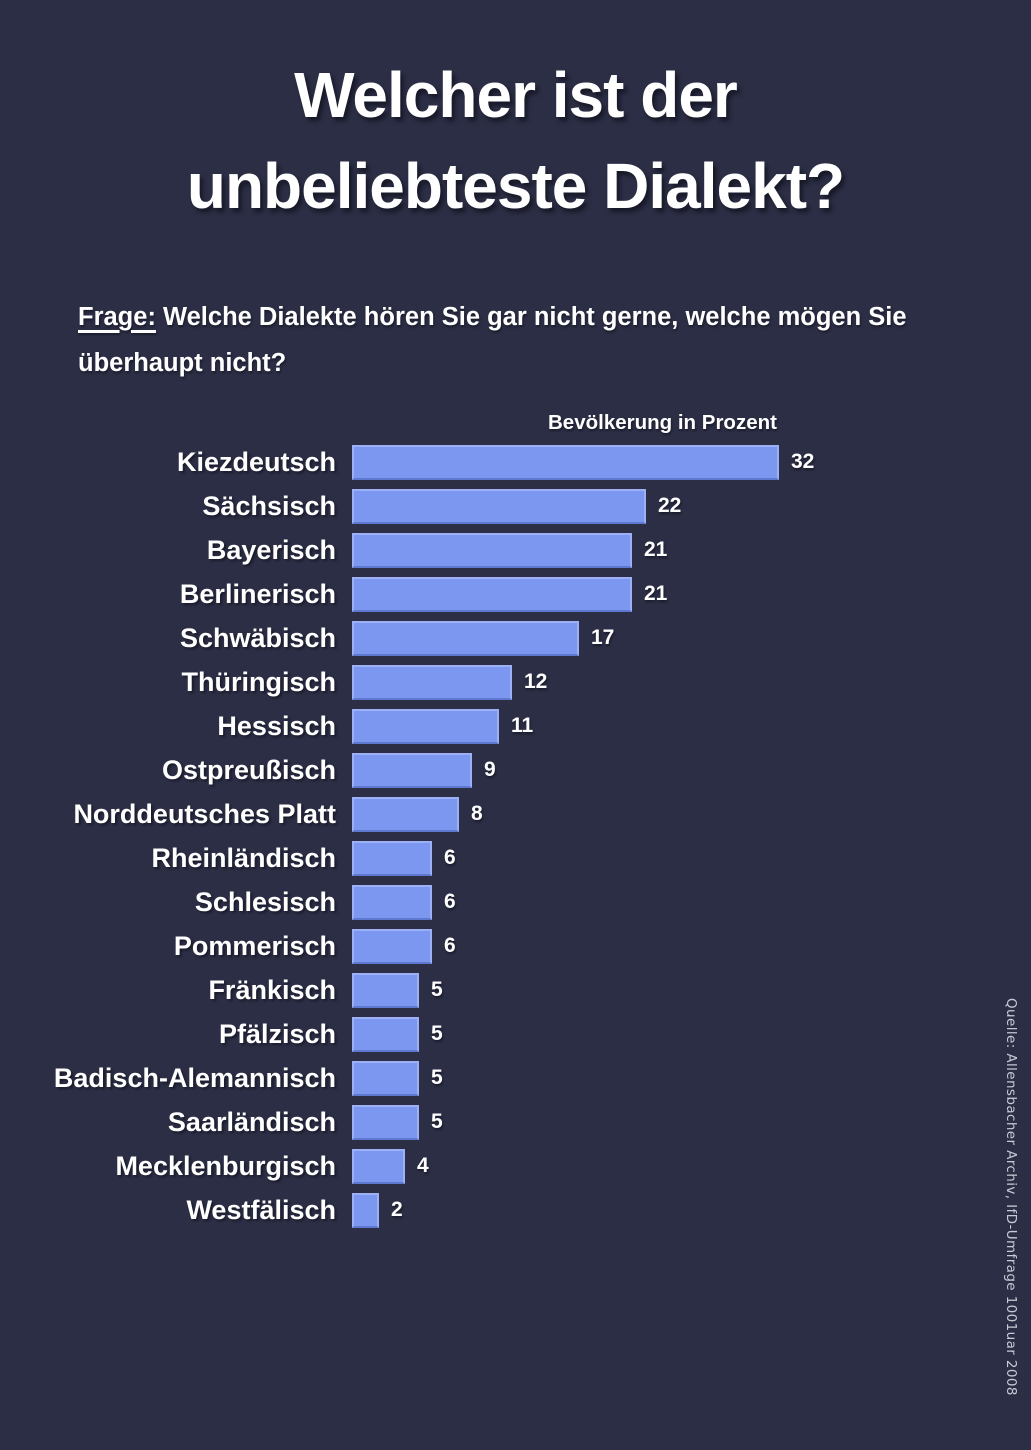  Describe the element at coordinates (261, 1209) in the screenshot. I see `bar-category-label: Westfälisch` at that location.